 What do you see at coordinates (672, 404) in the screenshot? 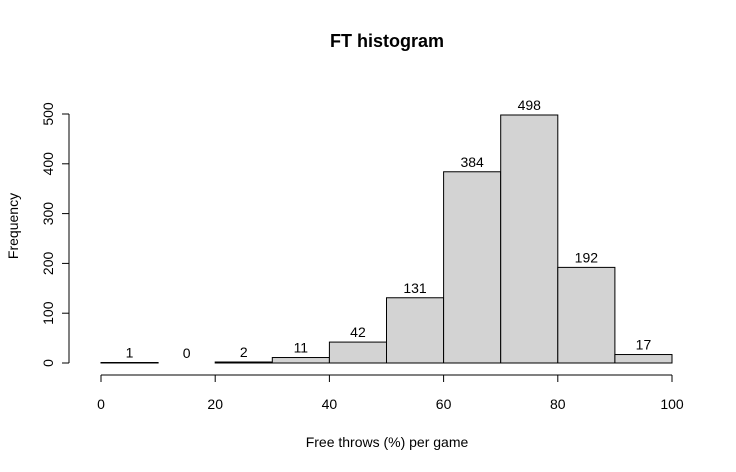
I see `x-tick-label-5: 100` at bounding box center [672, 404].